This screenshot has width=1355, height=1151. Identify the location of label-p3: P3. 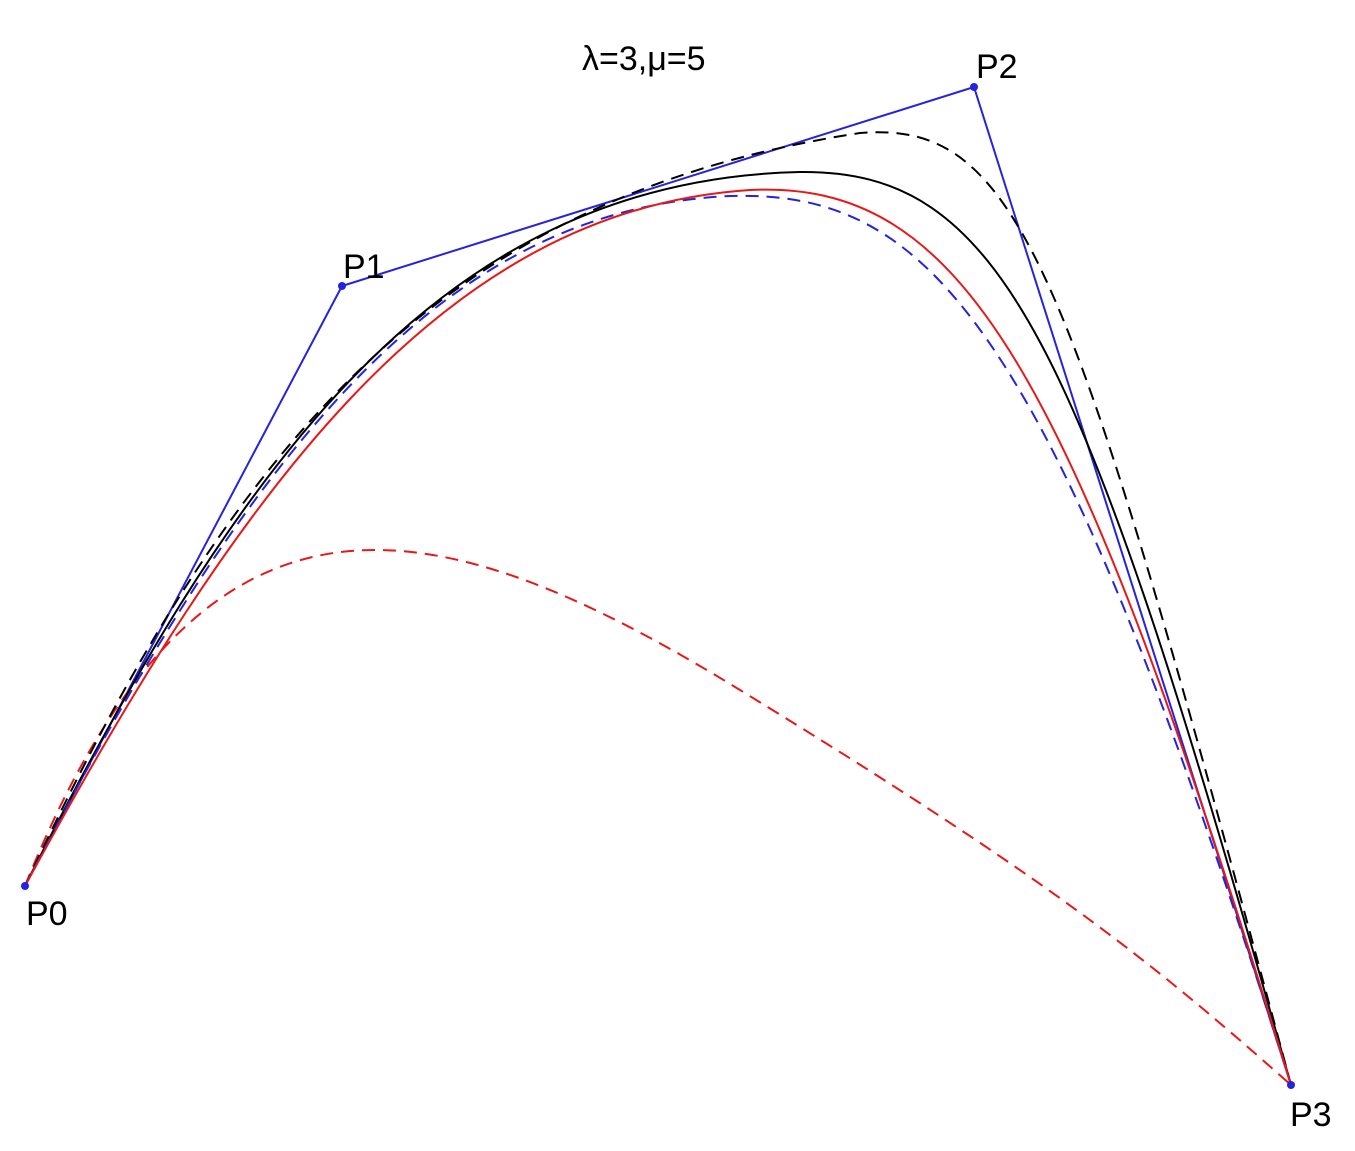
(1311, 1115).